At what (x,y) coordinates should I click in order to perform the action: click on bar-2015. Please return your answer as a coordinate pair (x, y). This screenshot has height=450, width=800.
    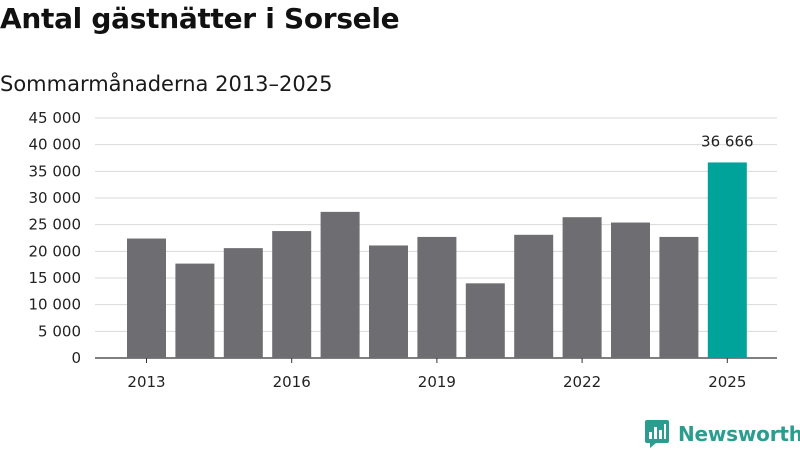
    Looking at the image, I should click on (243, 303).